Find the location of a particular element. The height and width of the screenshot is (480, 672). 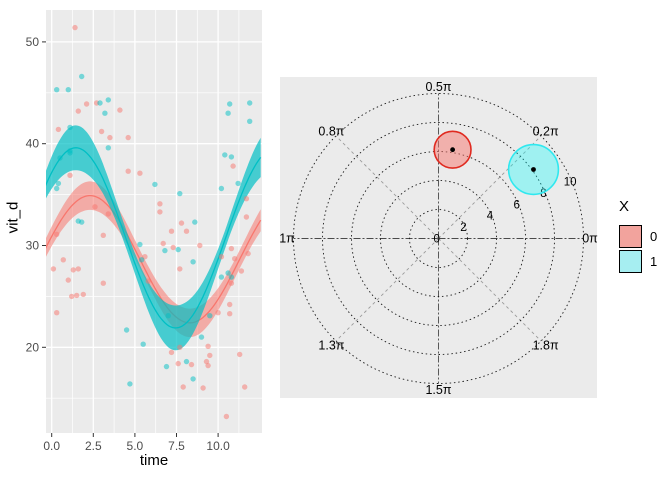

legend-label-0: 0 is located at coordinates (654, 236).